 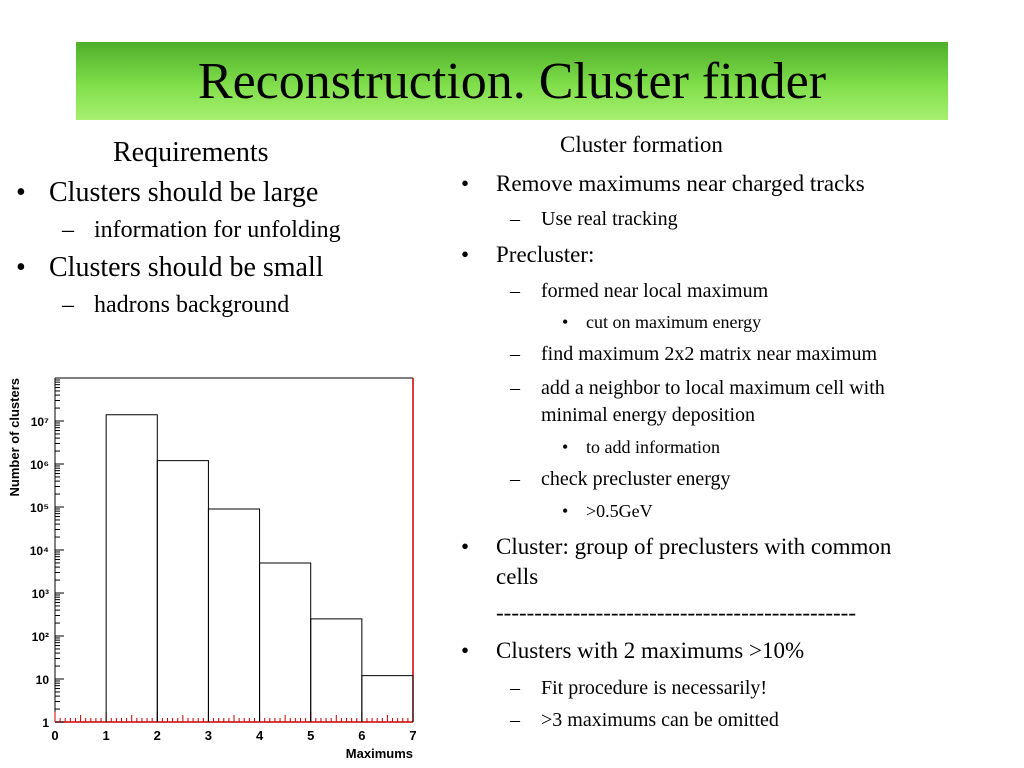 I want to click on title-banner: Reconstruction. Cluster finder, so click(x=512, y=81).